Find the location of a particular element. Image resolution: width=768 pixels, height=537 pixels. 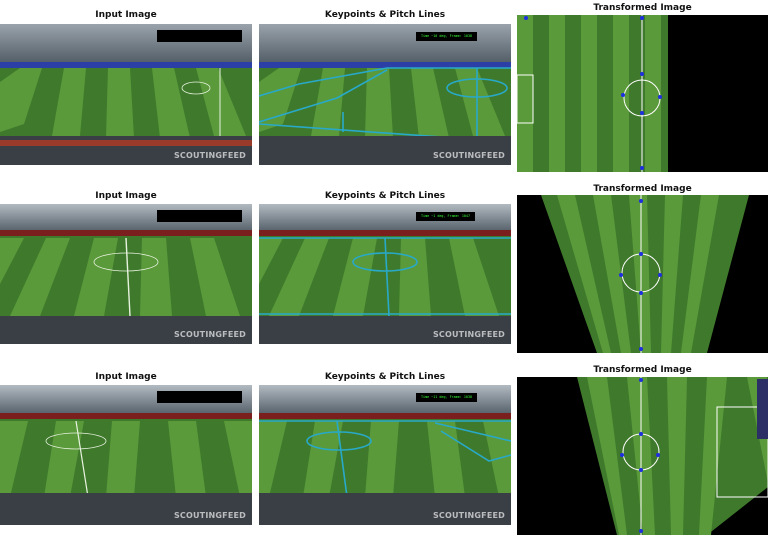

row2-redaction-box is located at coordinates (199, 216).